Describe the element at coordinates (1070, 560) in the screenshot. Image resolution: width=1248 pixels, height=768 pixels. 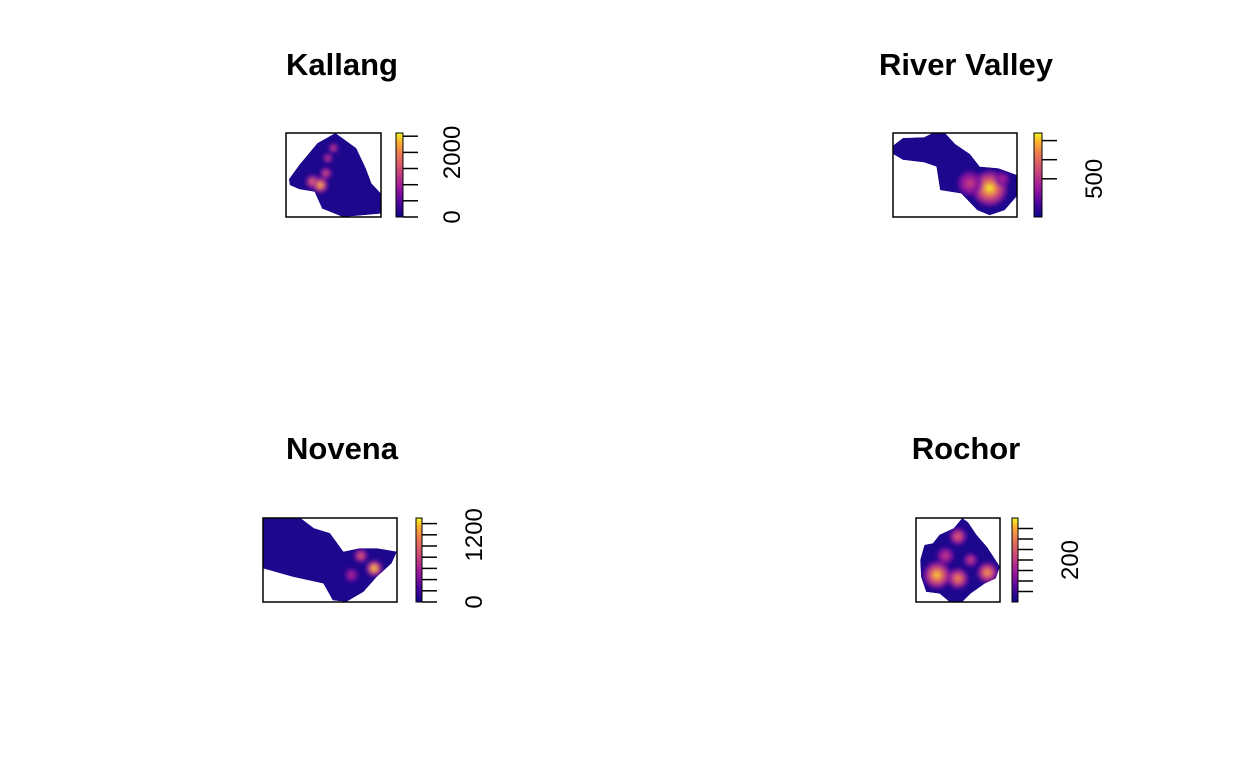
I see `legend-tick-label: 200` at that location.